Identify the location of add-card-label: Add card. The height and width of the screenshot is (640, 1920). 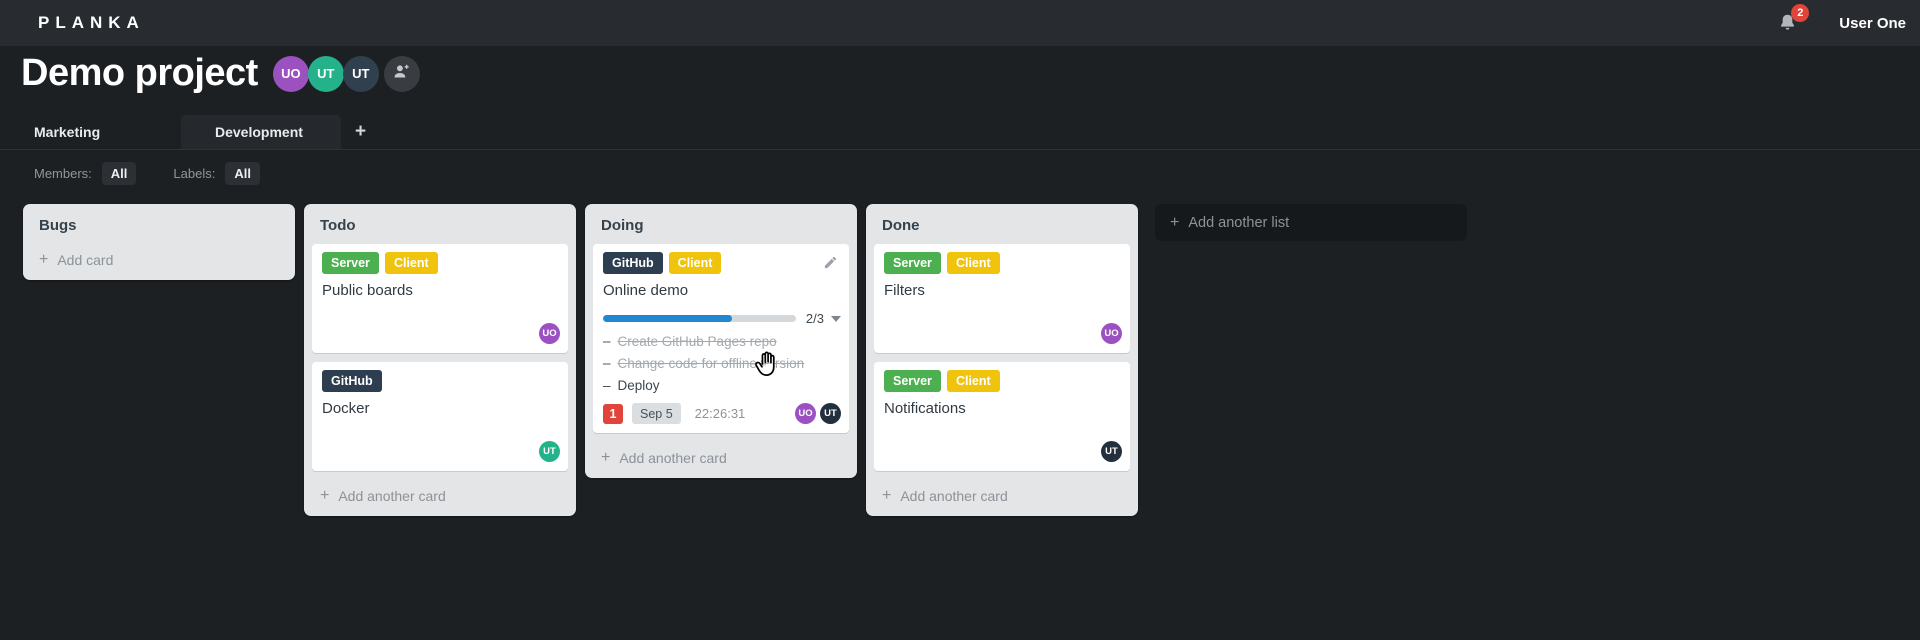
(85, 260).